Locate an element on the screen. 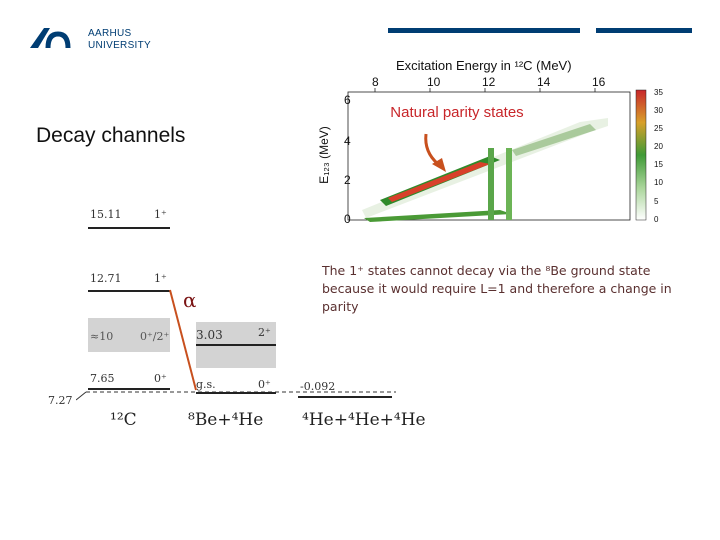 This screenshot has width=720, height=540. plot-top-tick-2: 12 is located at coordinates (489, 82).